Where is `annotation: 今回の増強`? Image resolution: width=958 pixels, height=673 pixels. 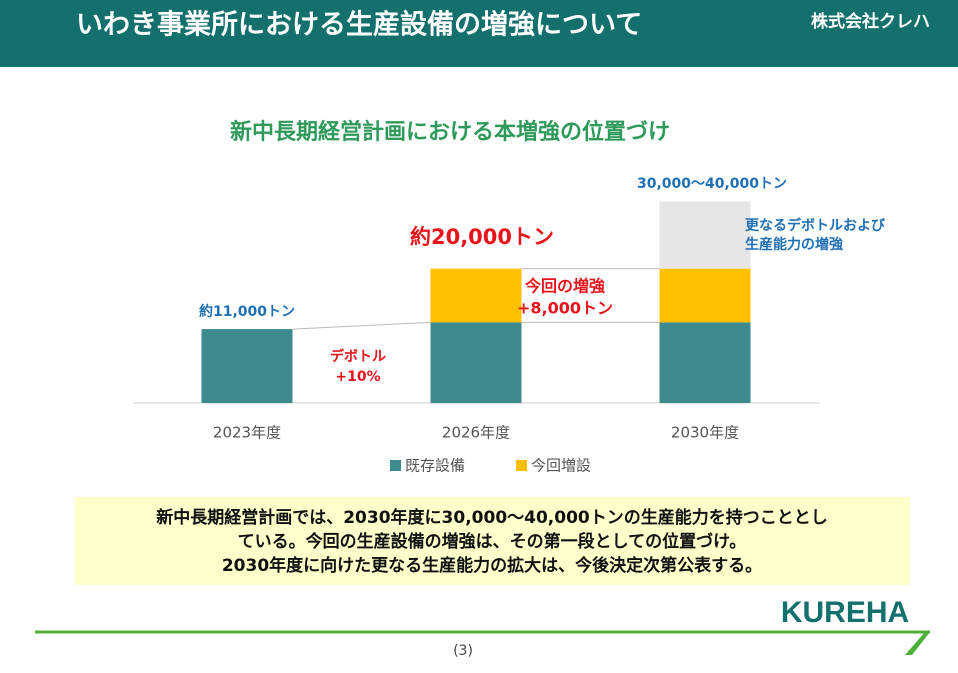
annotation: 今回の増強 is located at coordinates (564, 286).